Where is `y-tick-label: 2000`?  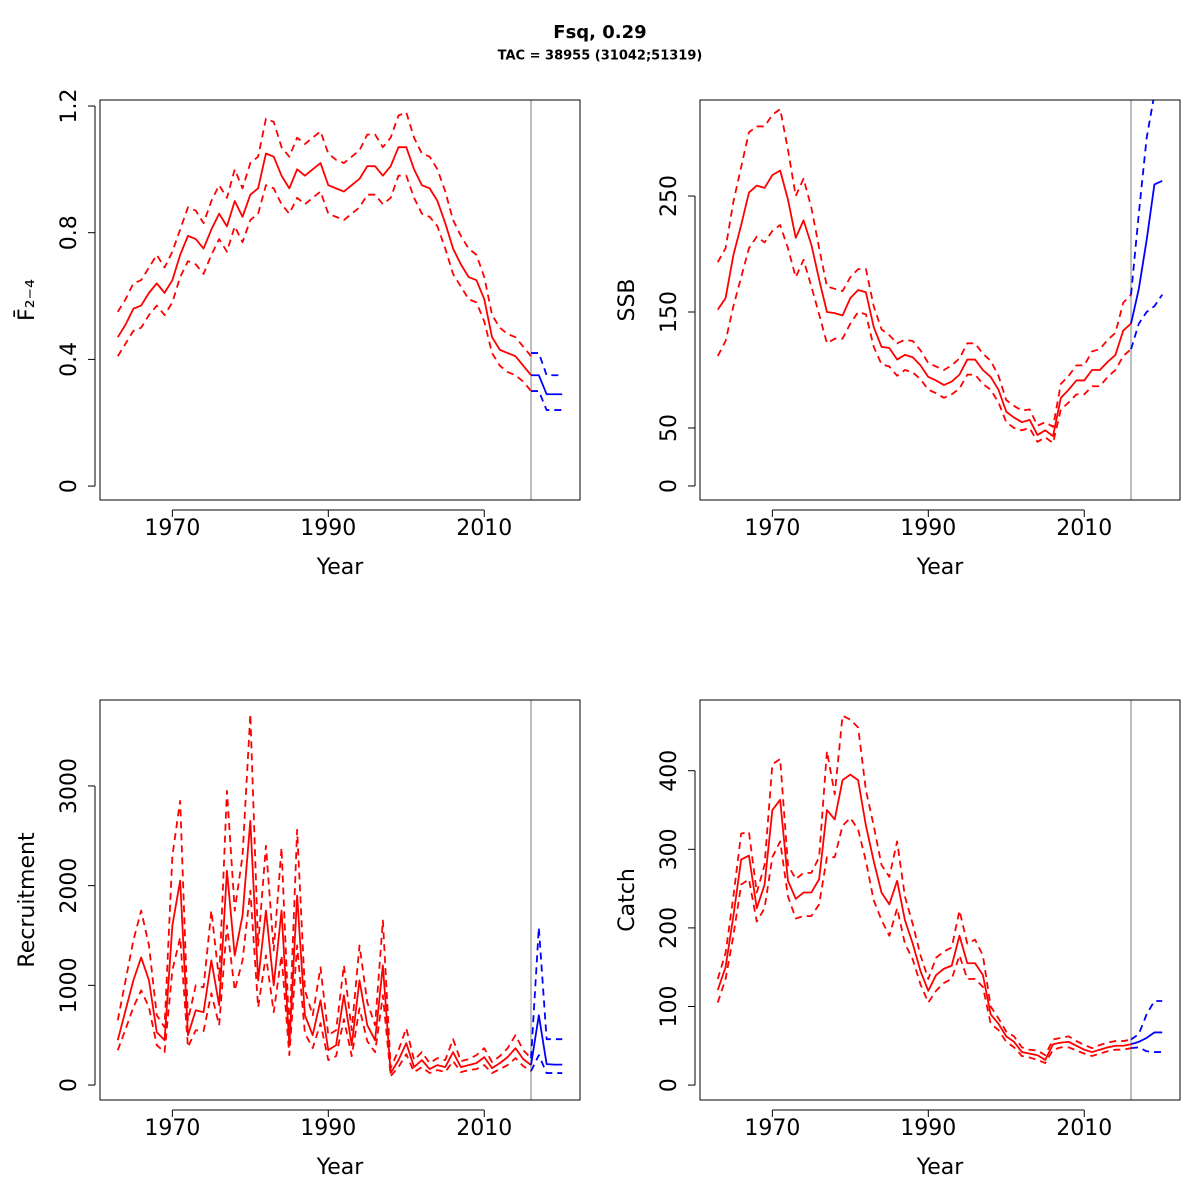 y-tick-label: 2000 is located at coordinates (69, 886).